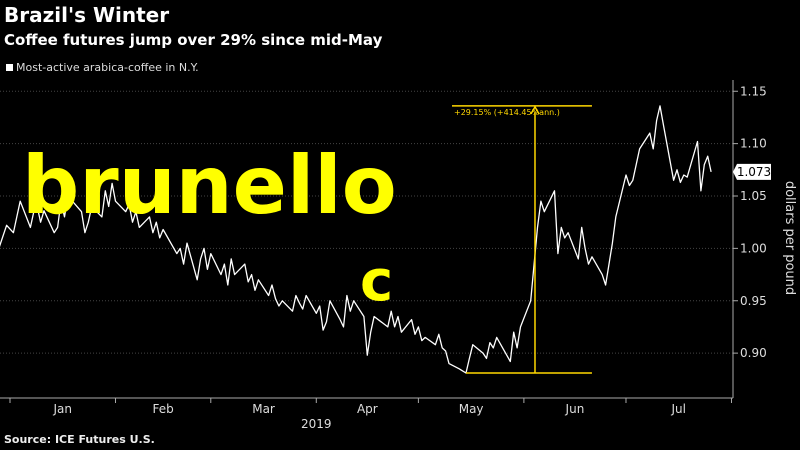 The image size is (800, 450). What do you see at coordinates (63, 409) in the screenshot?
I see `x-tick-label: Jan` at bounding box center [63, 409].